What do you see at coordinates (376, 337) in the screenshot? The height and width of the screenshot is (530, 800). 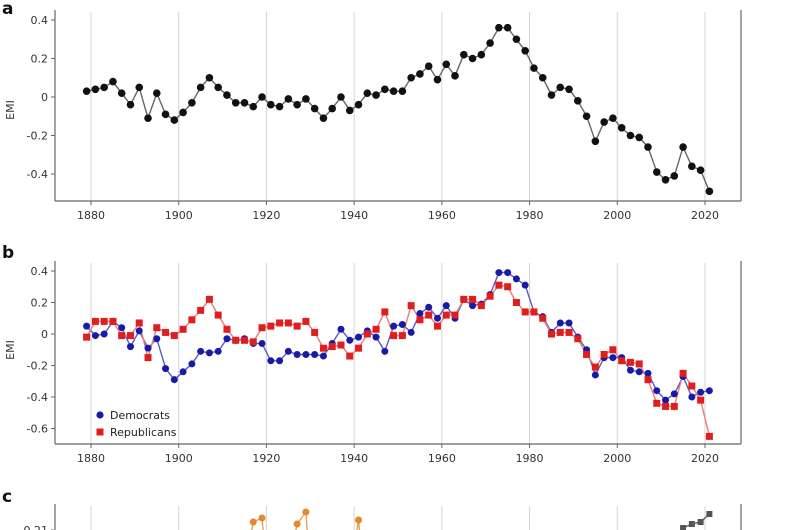 I see `panel-b-democrats-point-1945` at bounding box center [376, 337].